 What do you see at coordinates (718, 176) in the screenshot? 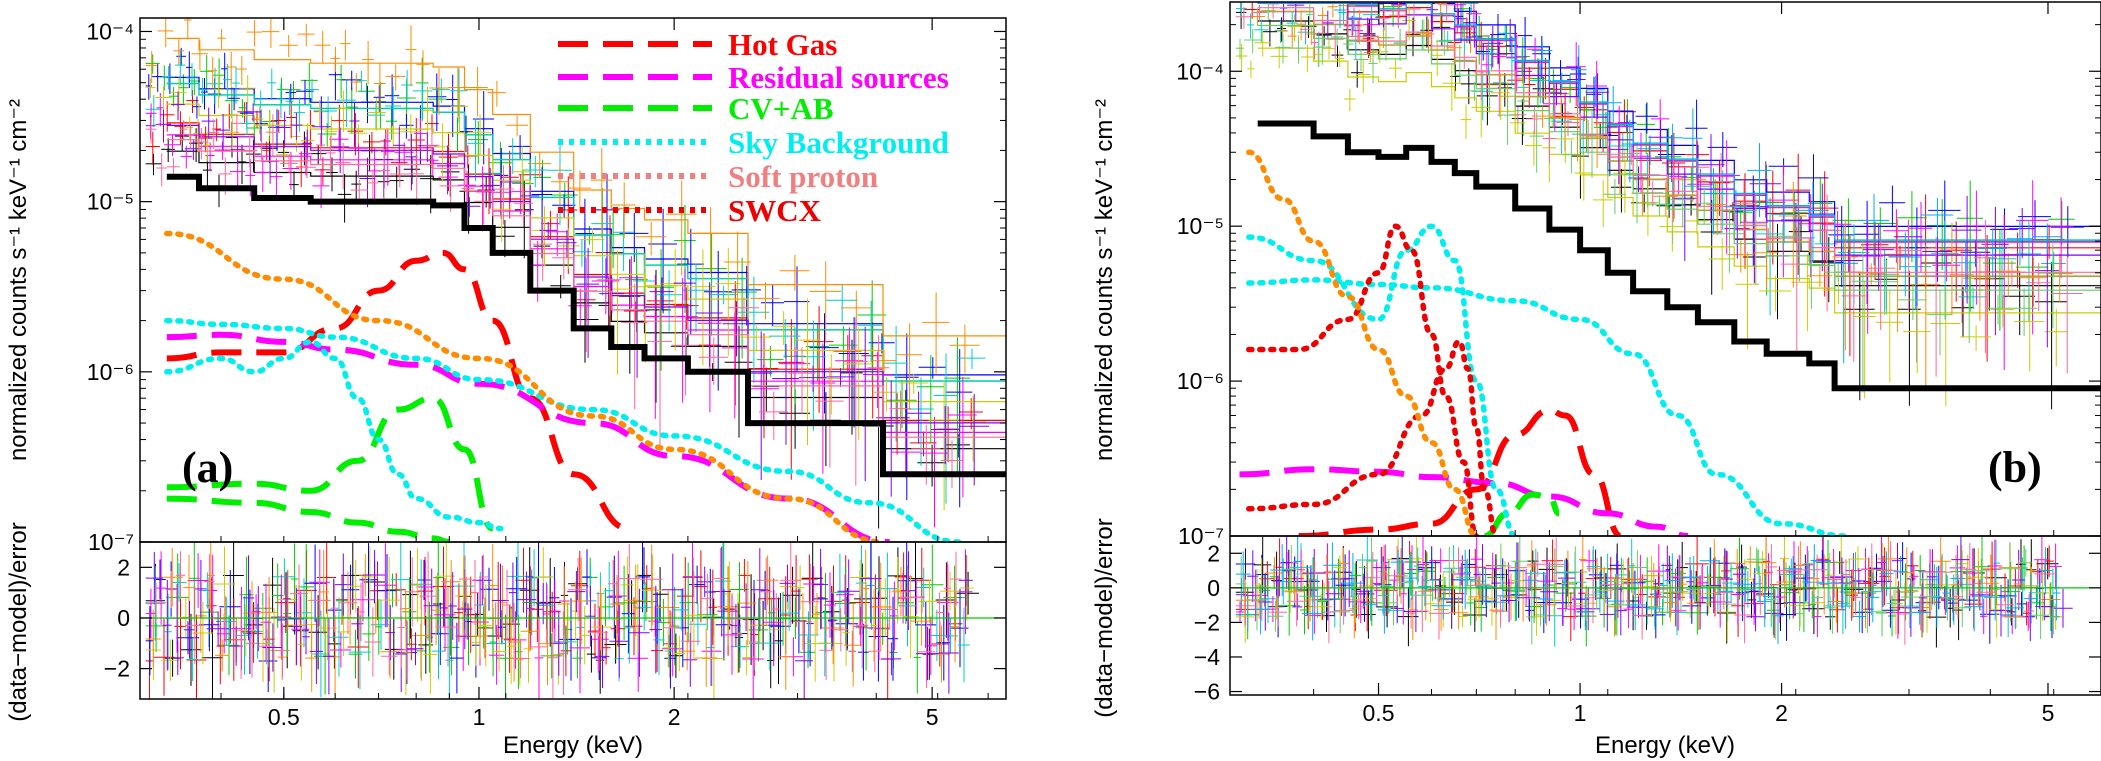
I see `legend-entry-soft-proton: Soft proton` at bounding box center [718, 176].